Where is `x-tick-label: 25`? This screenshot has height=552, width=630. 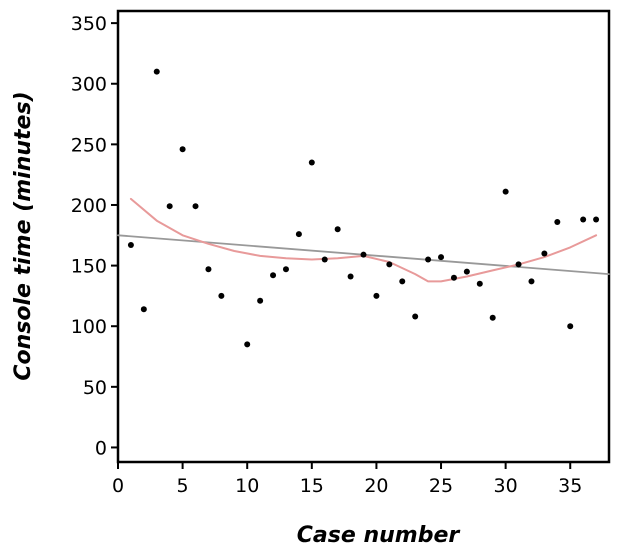 x-tick-label: 25 is located at coordinates (441, 486).